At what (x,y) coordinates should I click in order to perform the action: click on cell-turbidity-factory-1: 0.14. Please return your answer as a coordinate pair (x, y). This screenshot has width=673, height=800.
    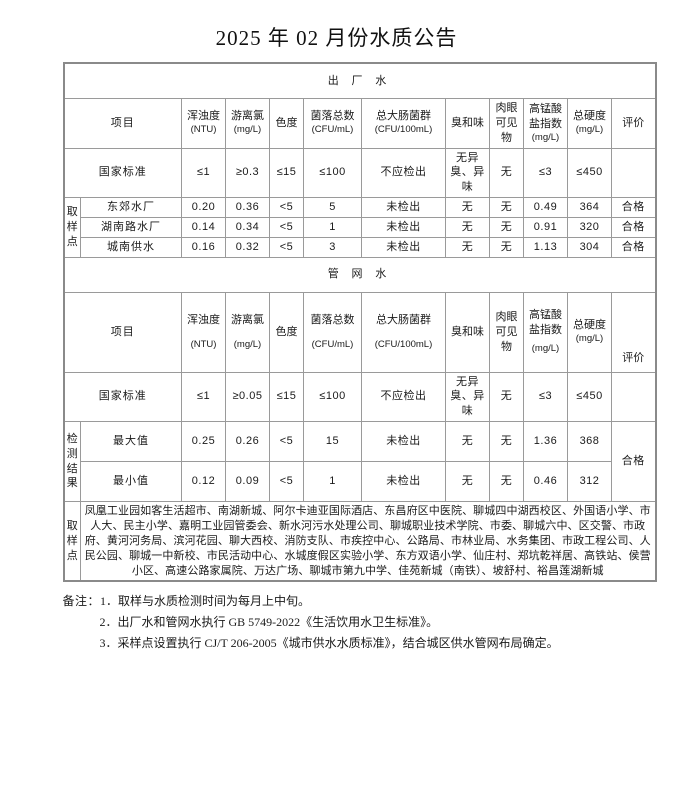
    Looking at the image, I should click on (203, 227).